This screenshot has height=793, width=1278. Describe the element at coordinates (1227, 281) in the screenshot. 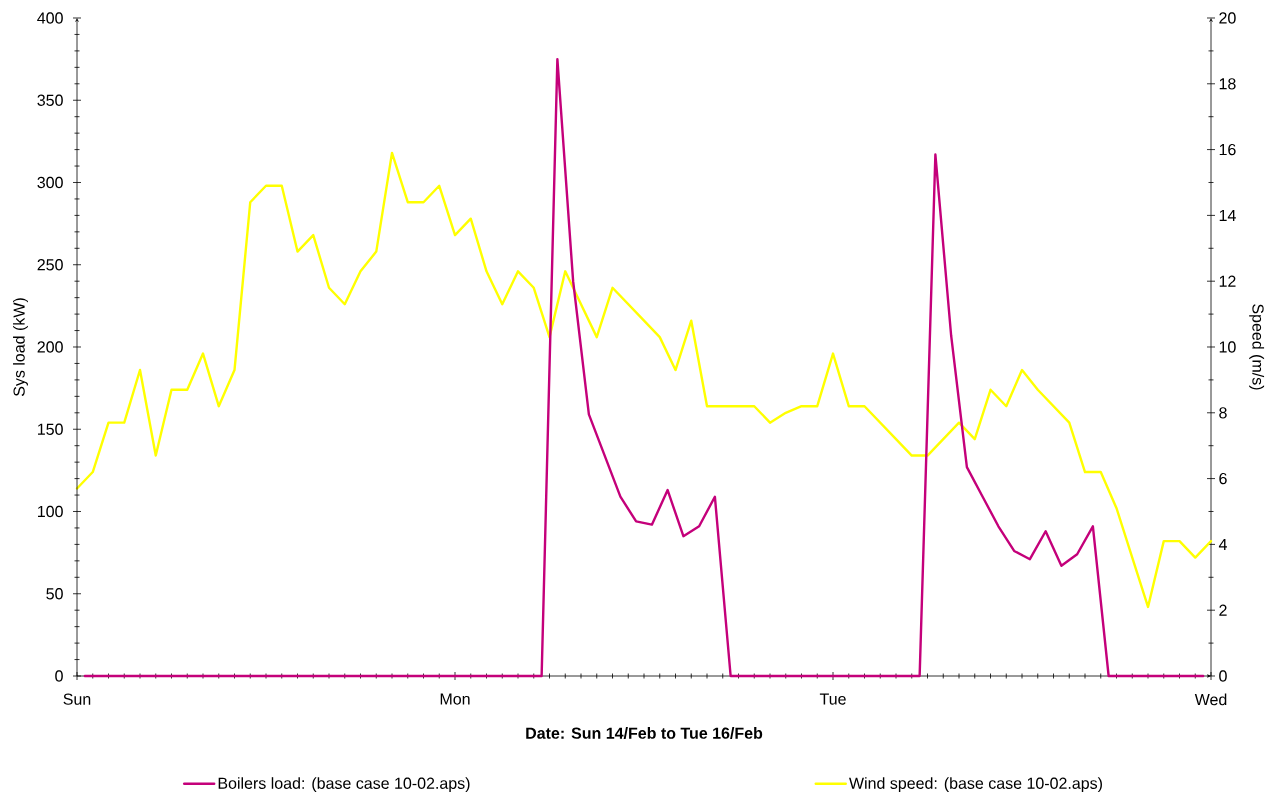

I see `y2-tick-label: 12` at that location.